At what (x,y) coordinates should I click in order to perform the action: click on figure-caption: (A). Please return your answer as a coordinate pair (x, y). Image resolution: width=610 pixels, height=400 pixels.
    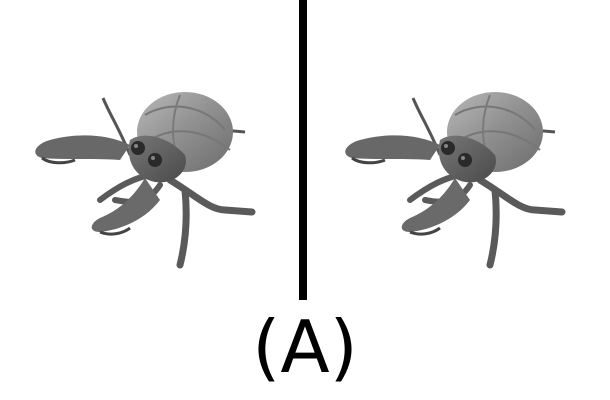
    Looking at the image, I should click on (305, 347).